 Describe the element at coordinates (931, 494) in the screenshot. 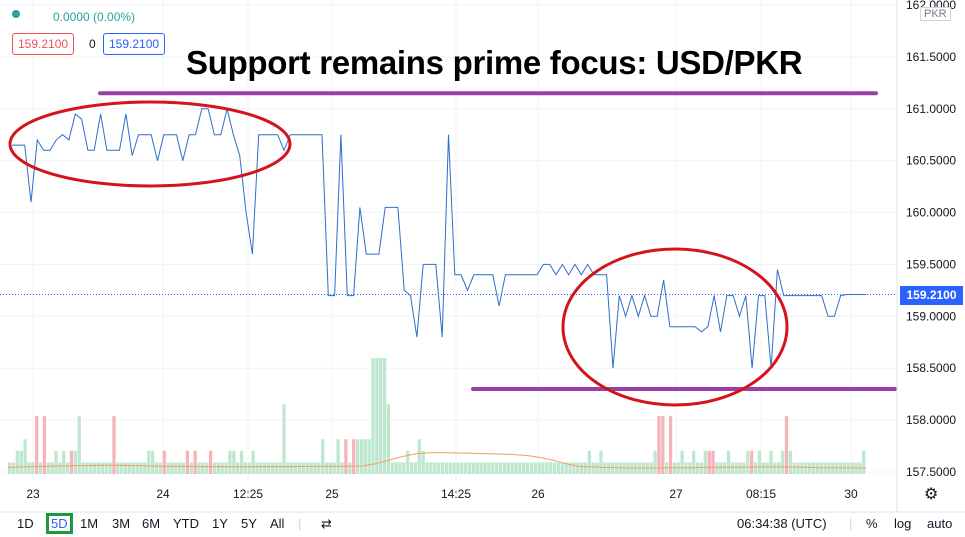

I see `settings-gear-icon: ⚙` at that location.